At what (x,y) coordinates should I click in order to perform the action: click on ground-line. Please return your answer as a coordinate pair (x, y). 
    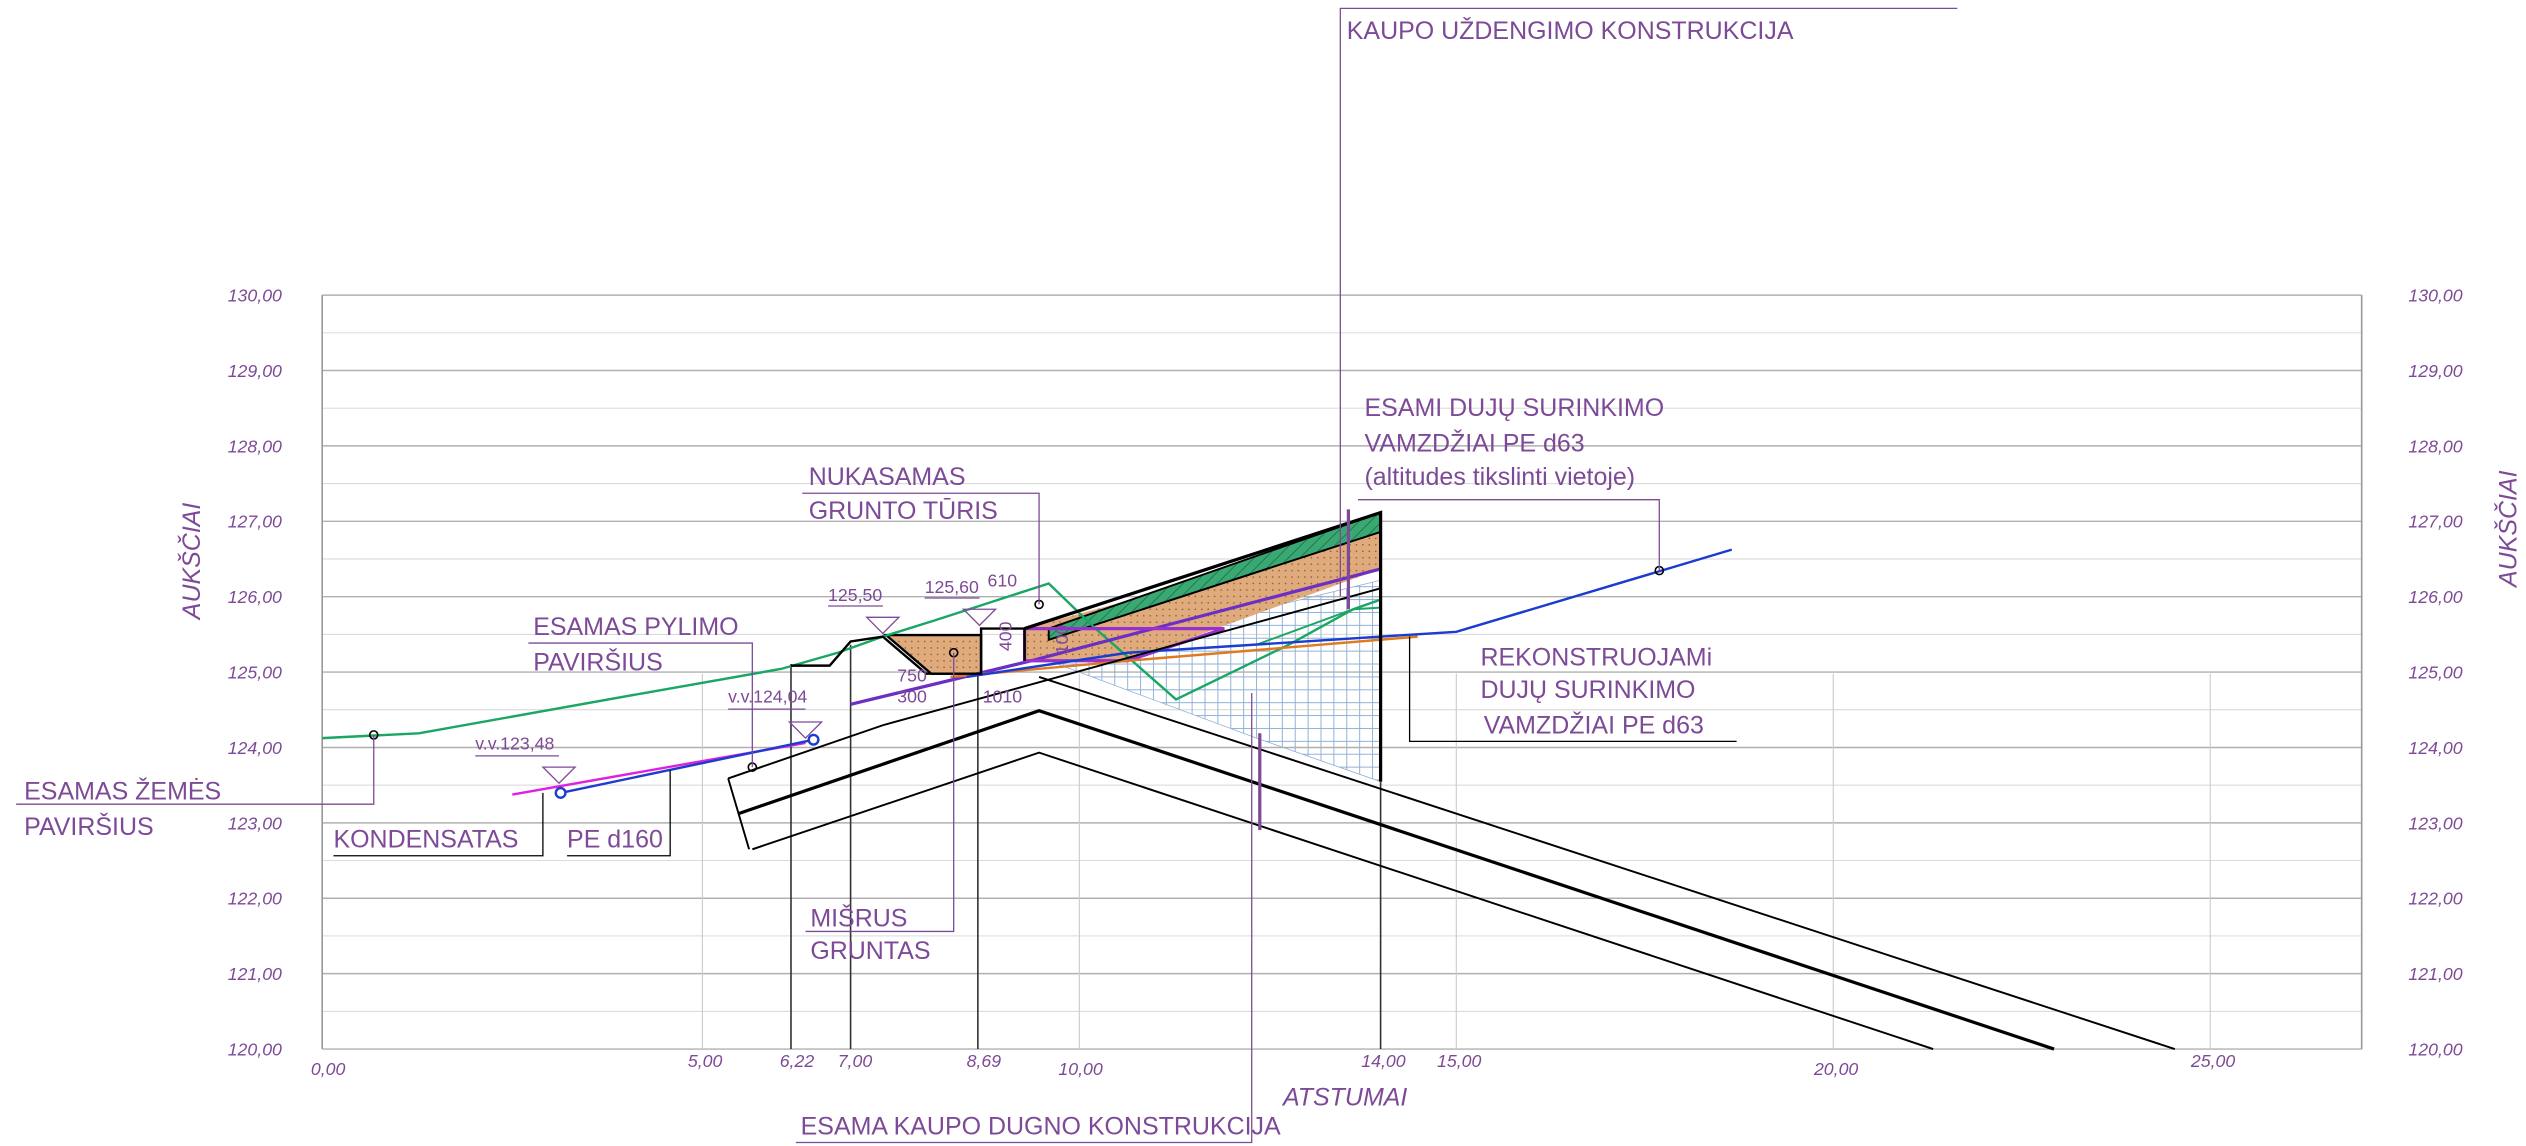
    Looking at the image, I should click on (852, 661).